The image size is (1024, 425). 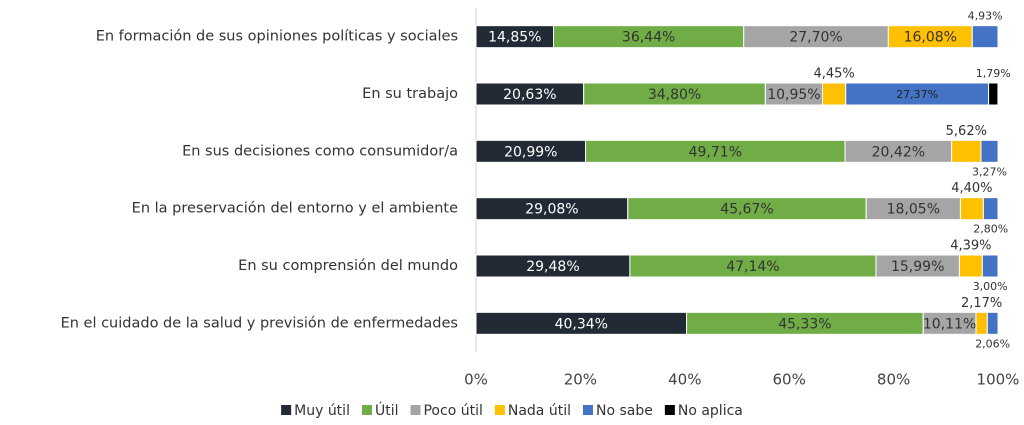 I want to click on x-tick-label: 80%, so click(x=893, y=380).